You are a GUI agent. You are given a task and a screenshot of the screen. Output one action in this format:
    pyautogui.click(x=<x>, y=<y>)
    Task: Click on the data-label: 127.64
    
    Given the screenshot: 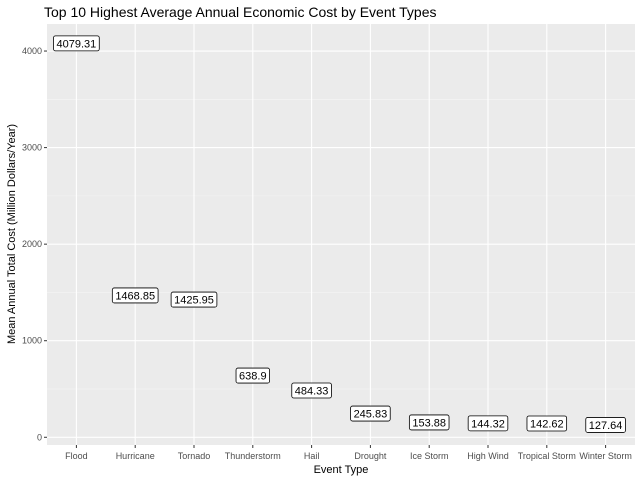 What is the action you would take?
    pyautogui.click(x=605, y=425)
    